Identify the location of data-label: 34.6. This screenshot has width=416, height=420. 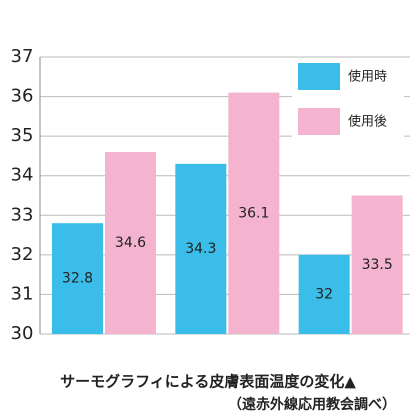
(130, 243).